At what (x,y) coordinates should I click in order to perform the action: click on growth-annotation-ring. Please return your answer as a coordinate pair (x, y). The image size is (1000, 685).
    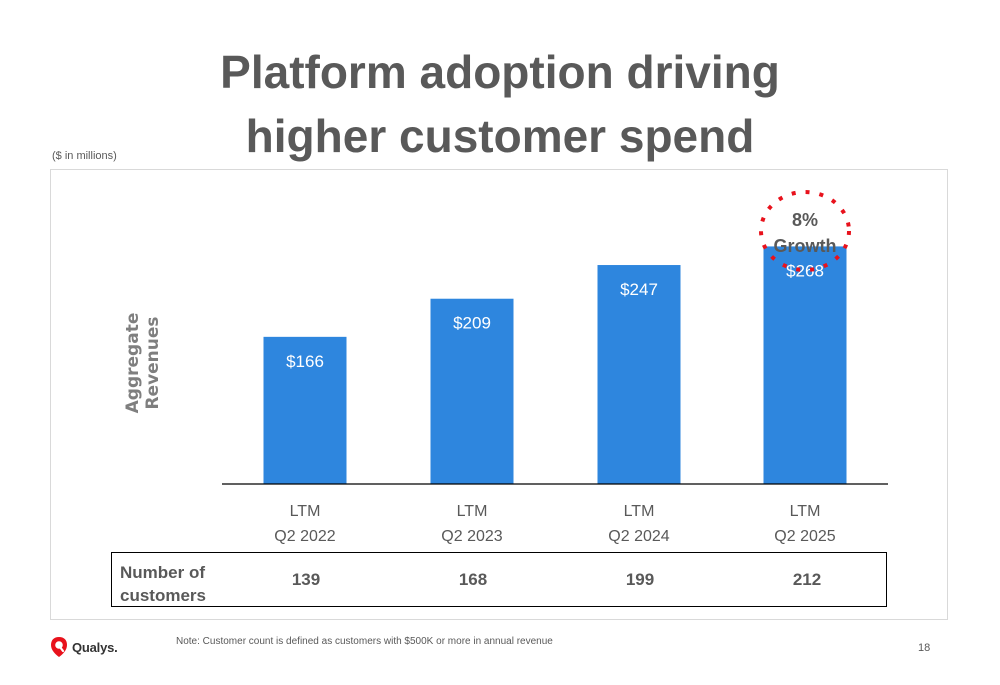
    Looking at the image, I should click on (805, 231).